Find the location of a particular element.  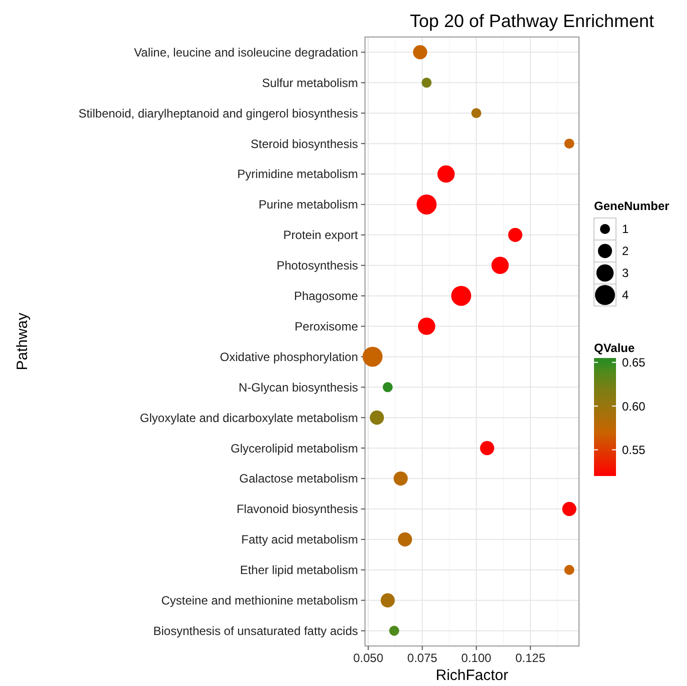

y-tick-label: Biosynthesis of unsaturated fatty acids is located at coordinates (255, 631).